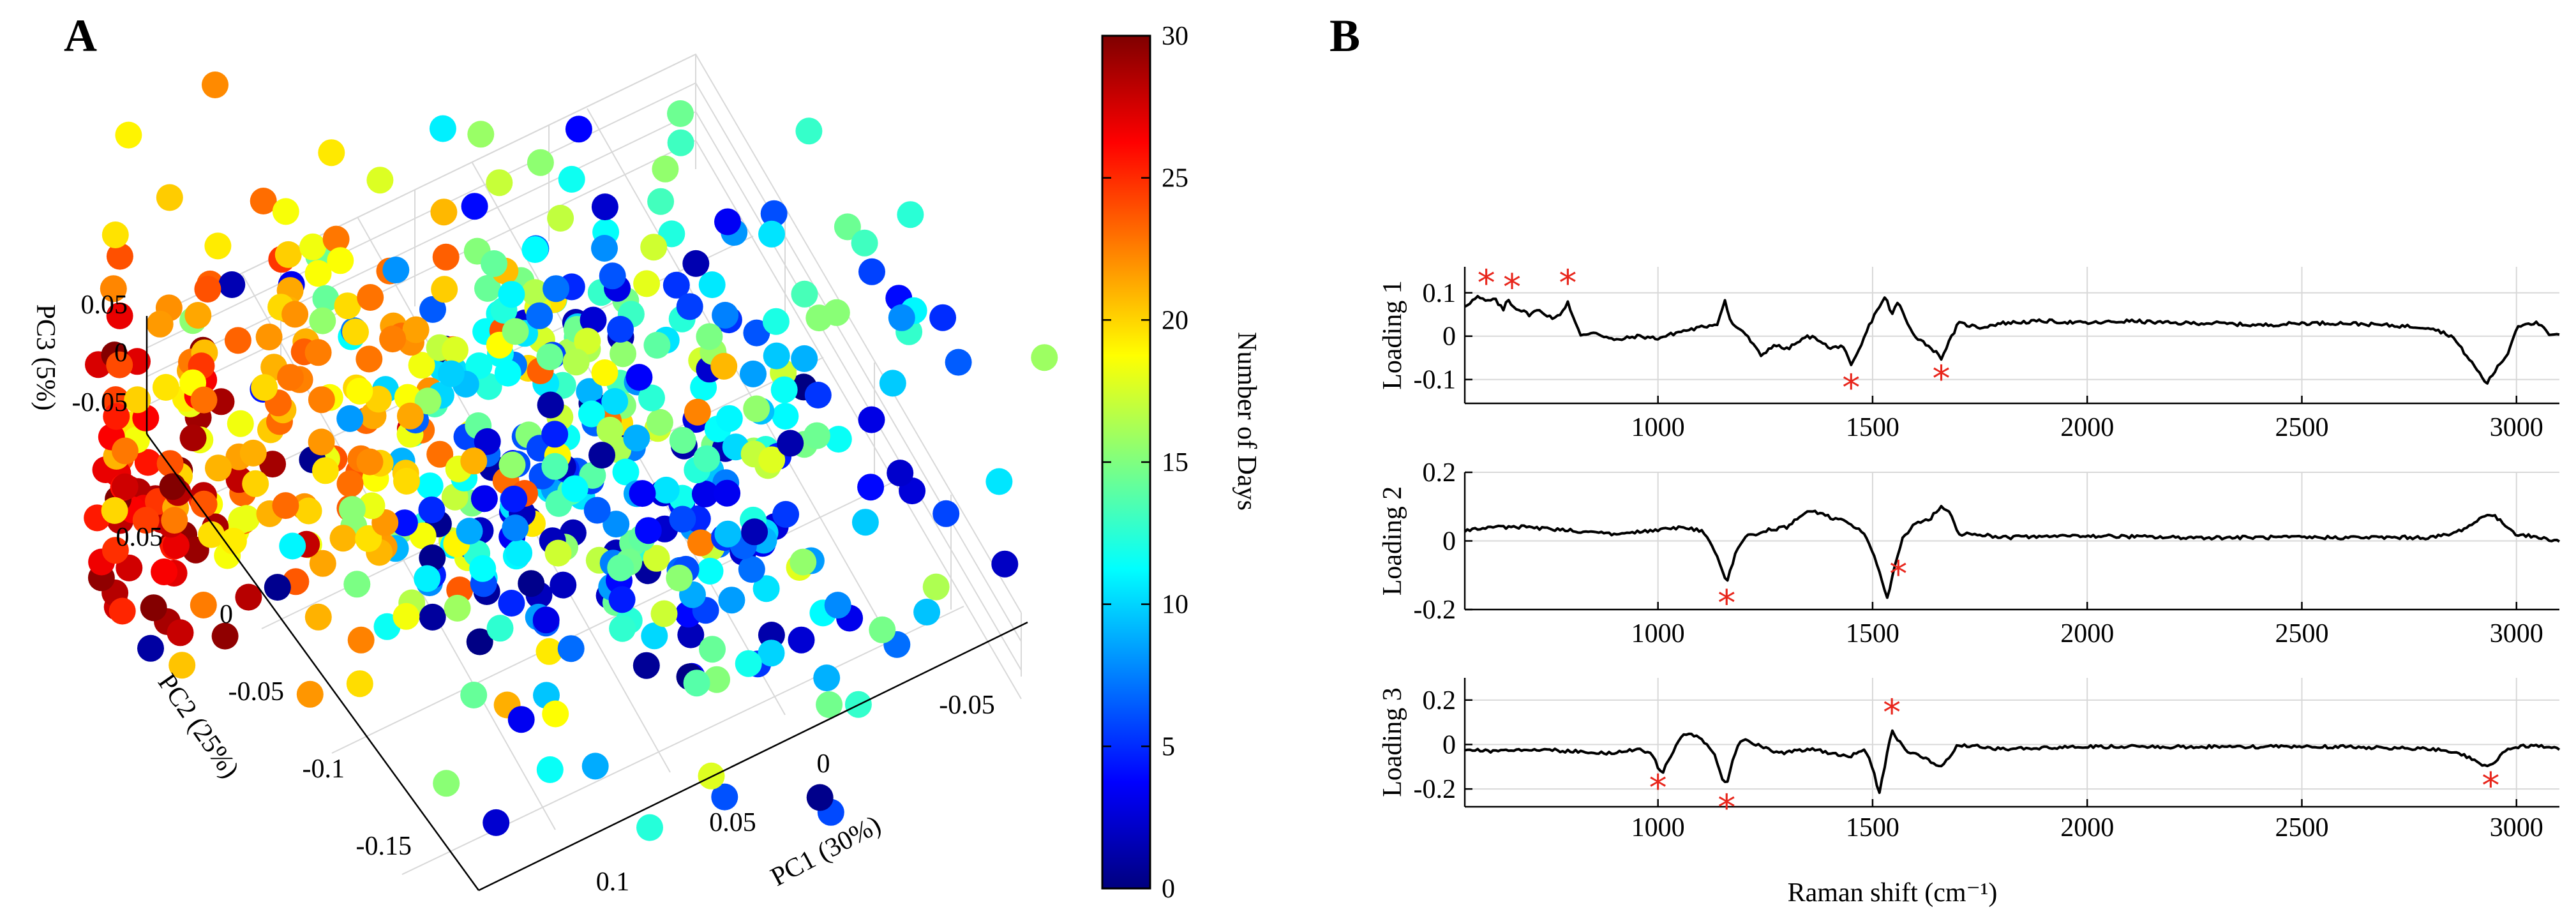 The width and height of the screenshot is (2576, 921). Describe the element at coordinates (256, 692) in the screenshot. I see `pc2-tick-label: -0.05` at that location.